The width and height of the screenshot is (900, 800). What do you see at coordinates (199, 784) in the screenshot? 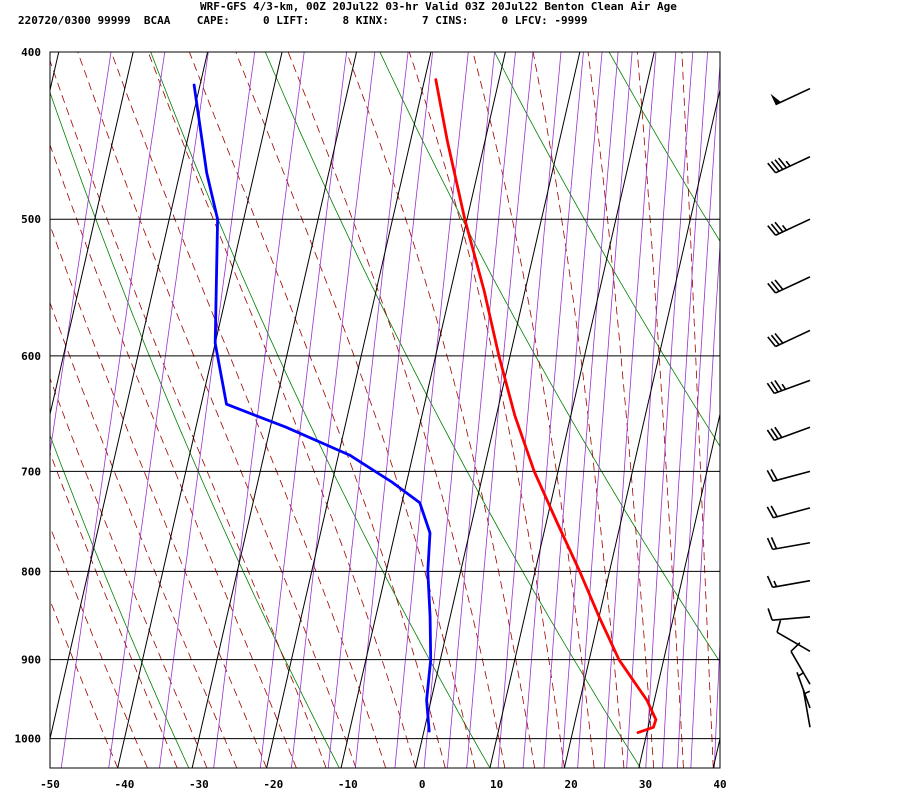
I see `x-tick-label: -30` at bounding box center [199, 784].